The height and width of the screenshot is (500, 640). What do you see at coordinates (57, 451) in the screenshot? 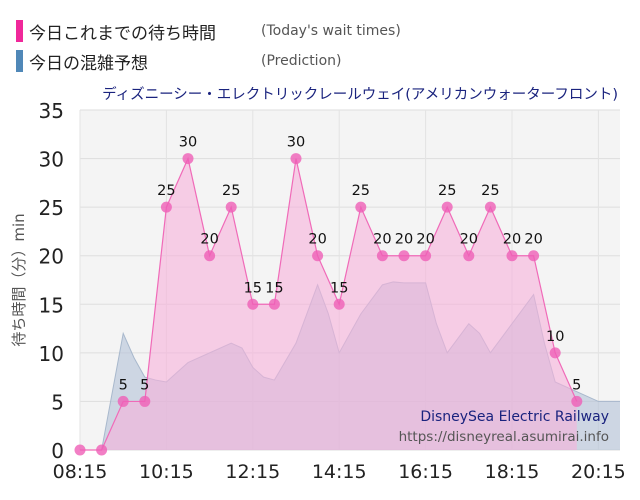
I see `y-tick-label: 0` at bounding box center [57, 451].